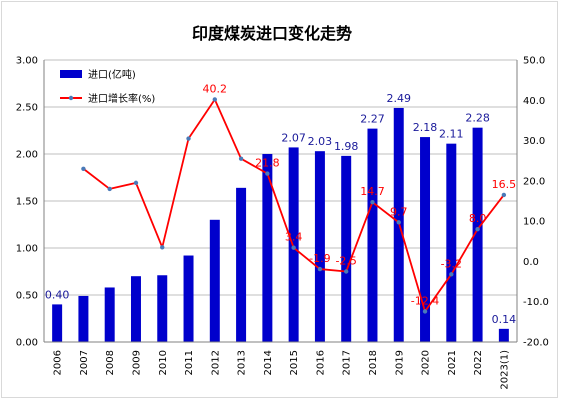 This screenshot has width=561, height=403. I want to click on legend: 进口(亿吨) 进口增长率(%), so click(107, 86).